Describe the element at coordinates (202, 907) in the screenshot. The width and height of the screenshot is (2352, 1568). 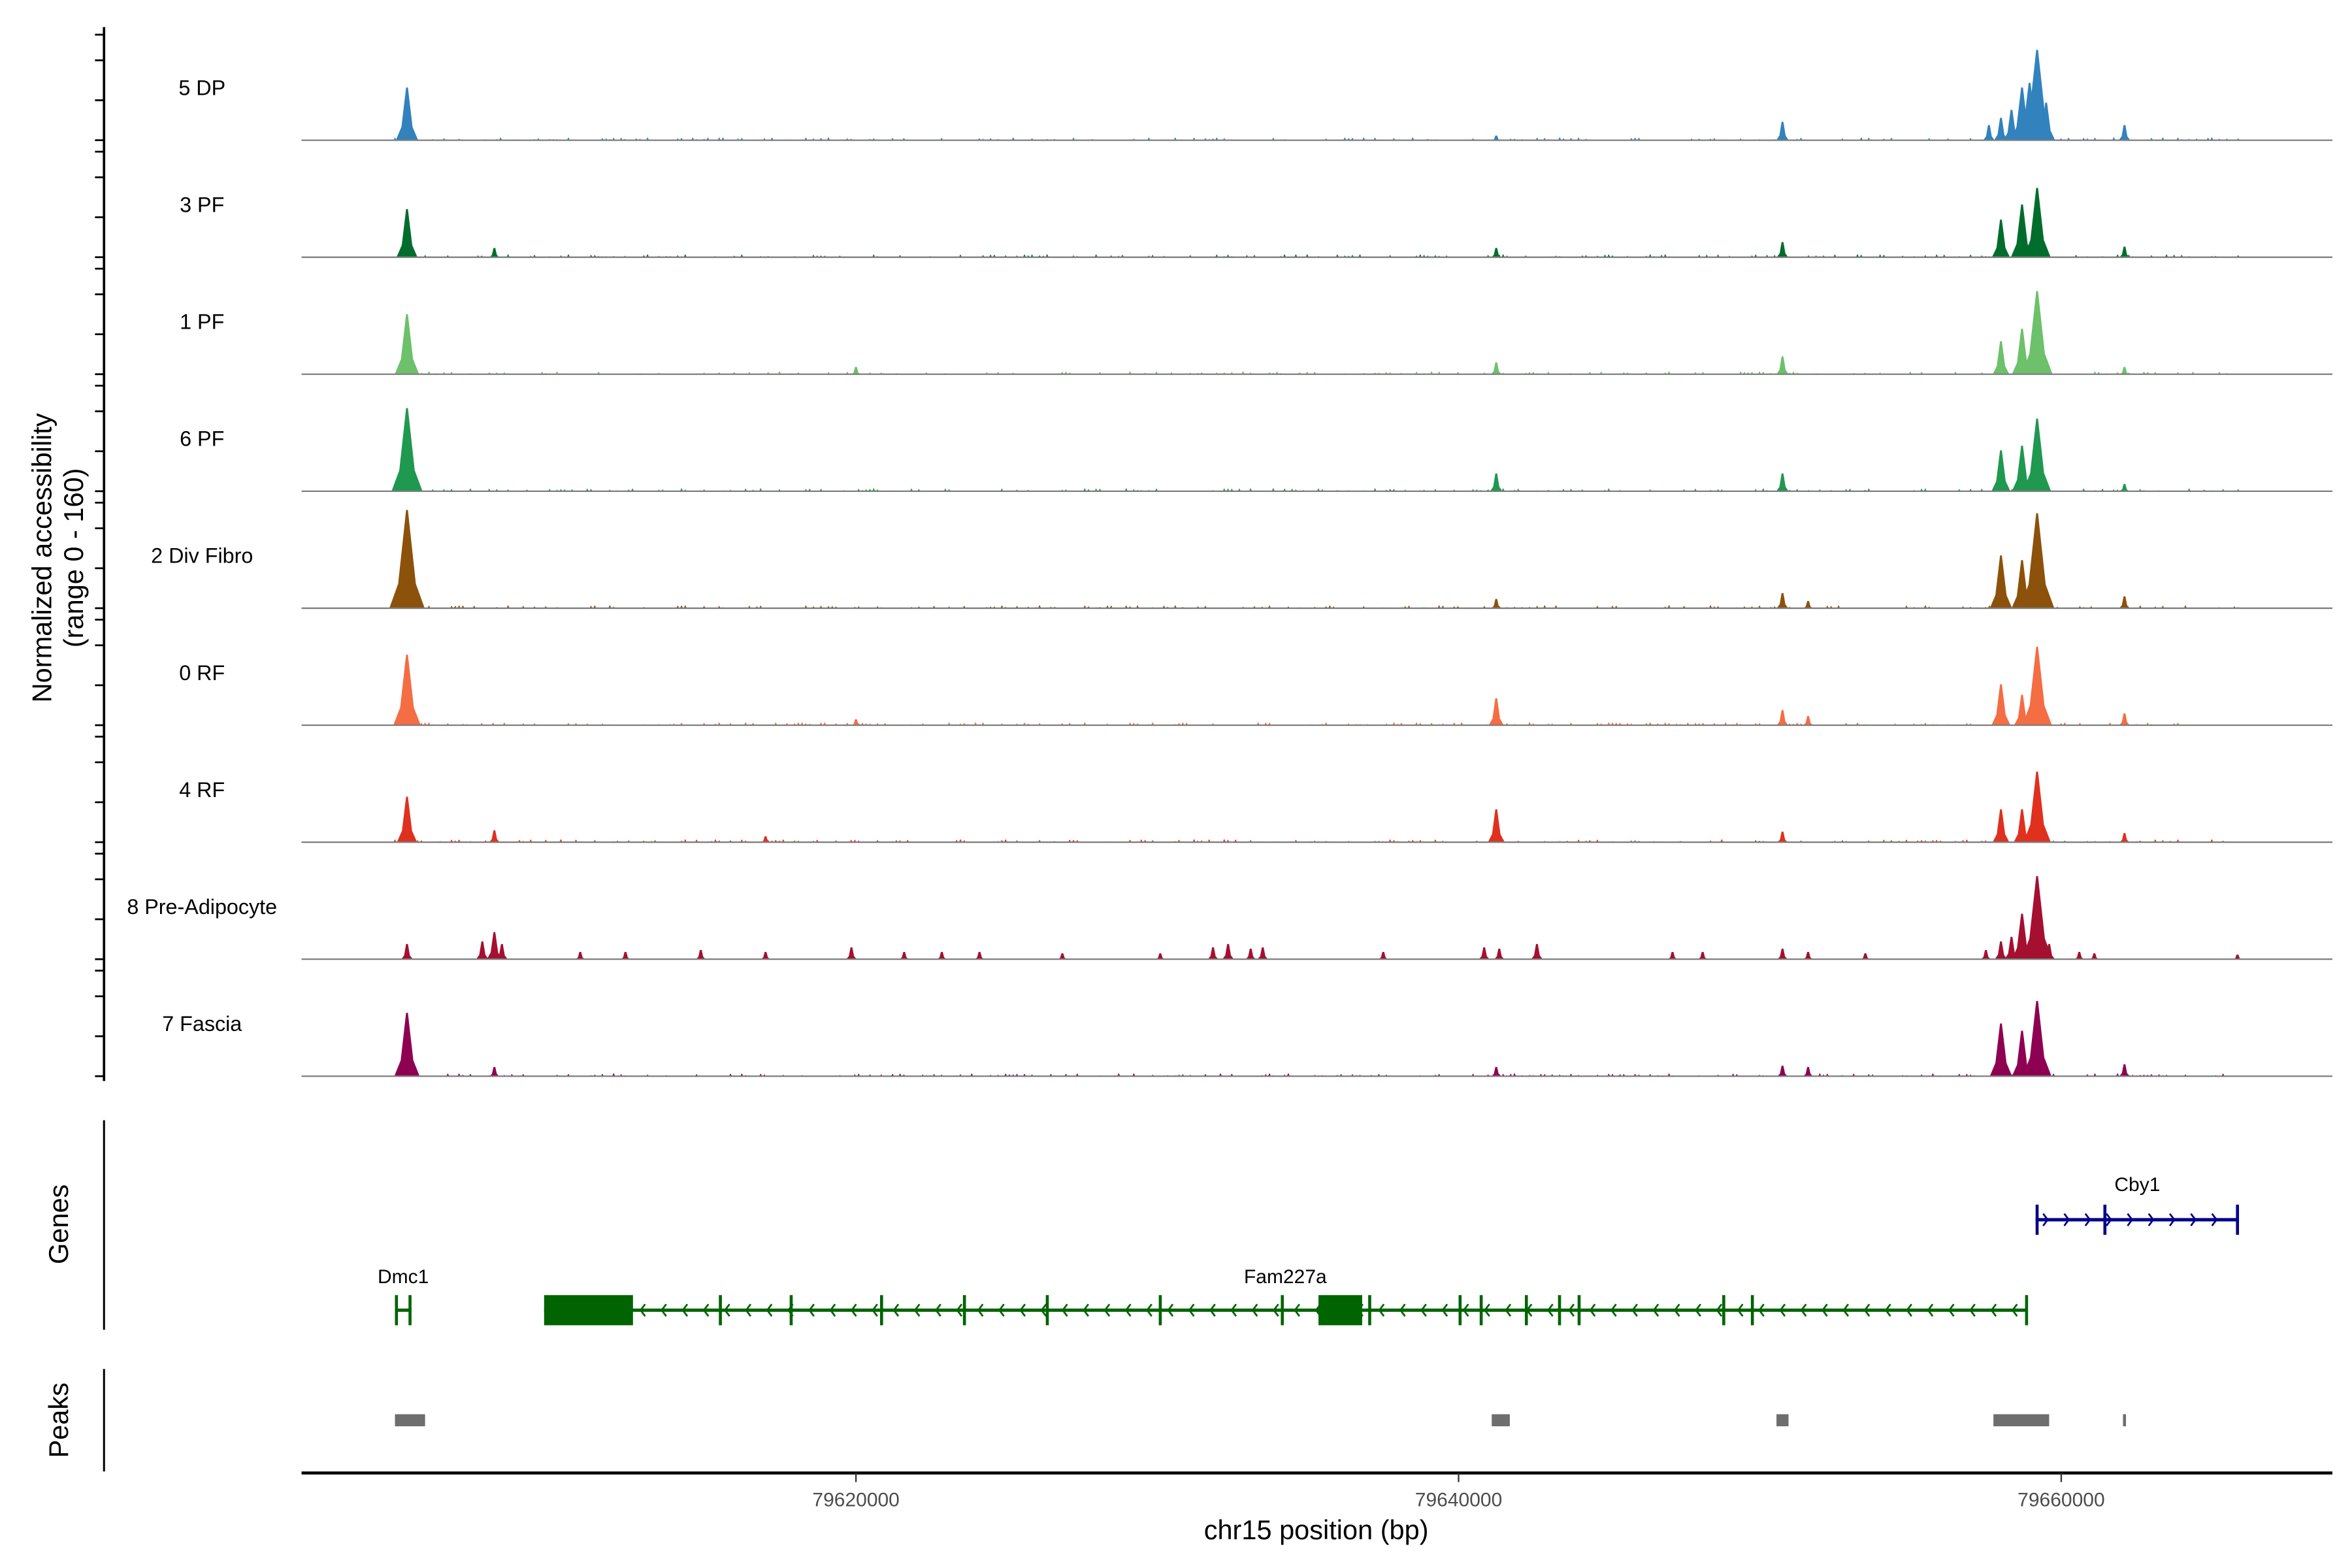
I see `track-label: 8 Pre-Adipocyte` at that location.